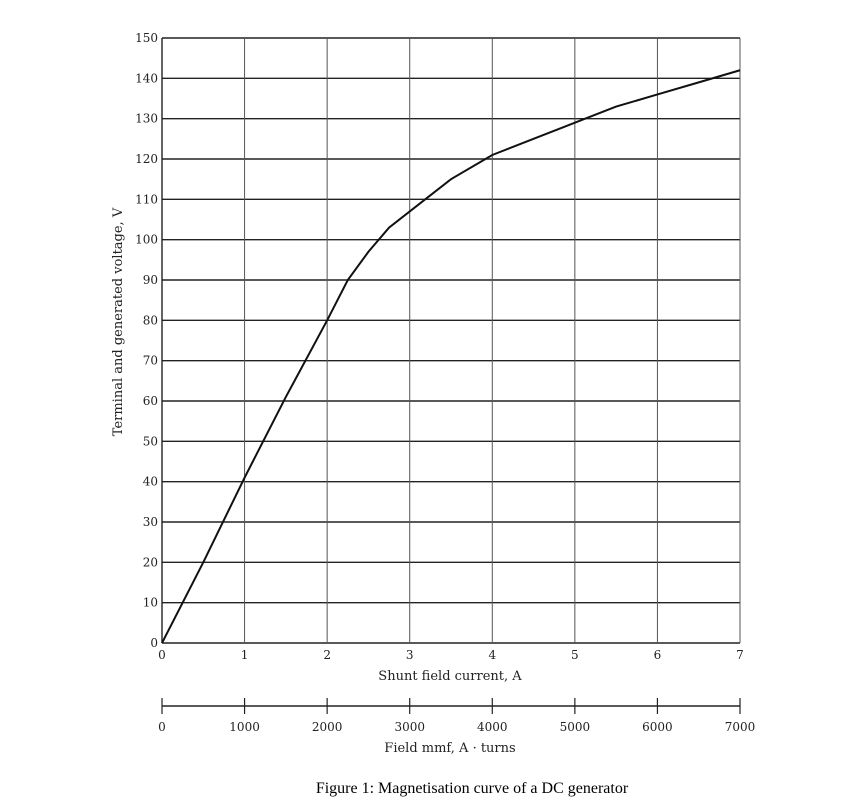  Describe the element at coordinates (245, 655) in the screenshot. I see `x-tick-label: 1` at that location.